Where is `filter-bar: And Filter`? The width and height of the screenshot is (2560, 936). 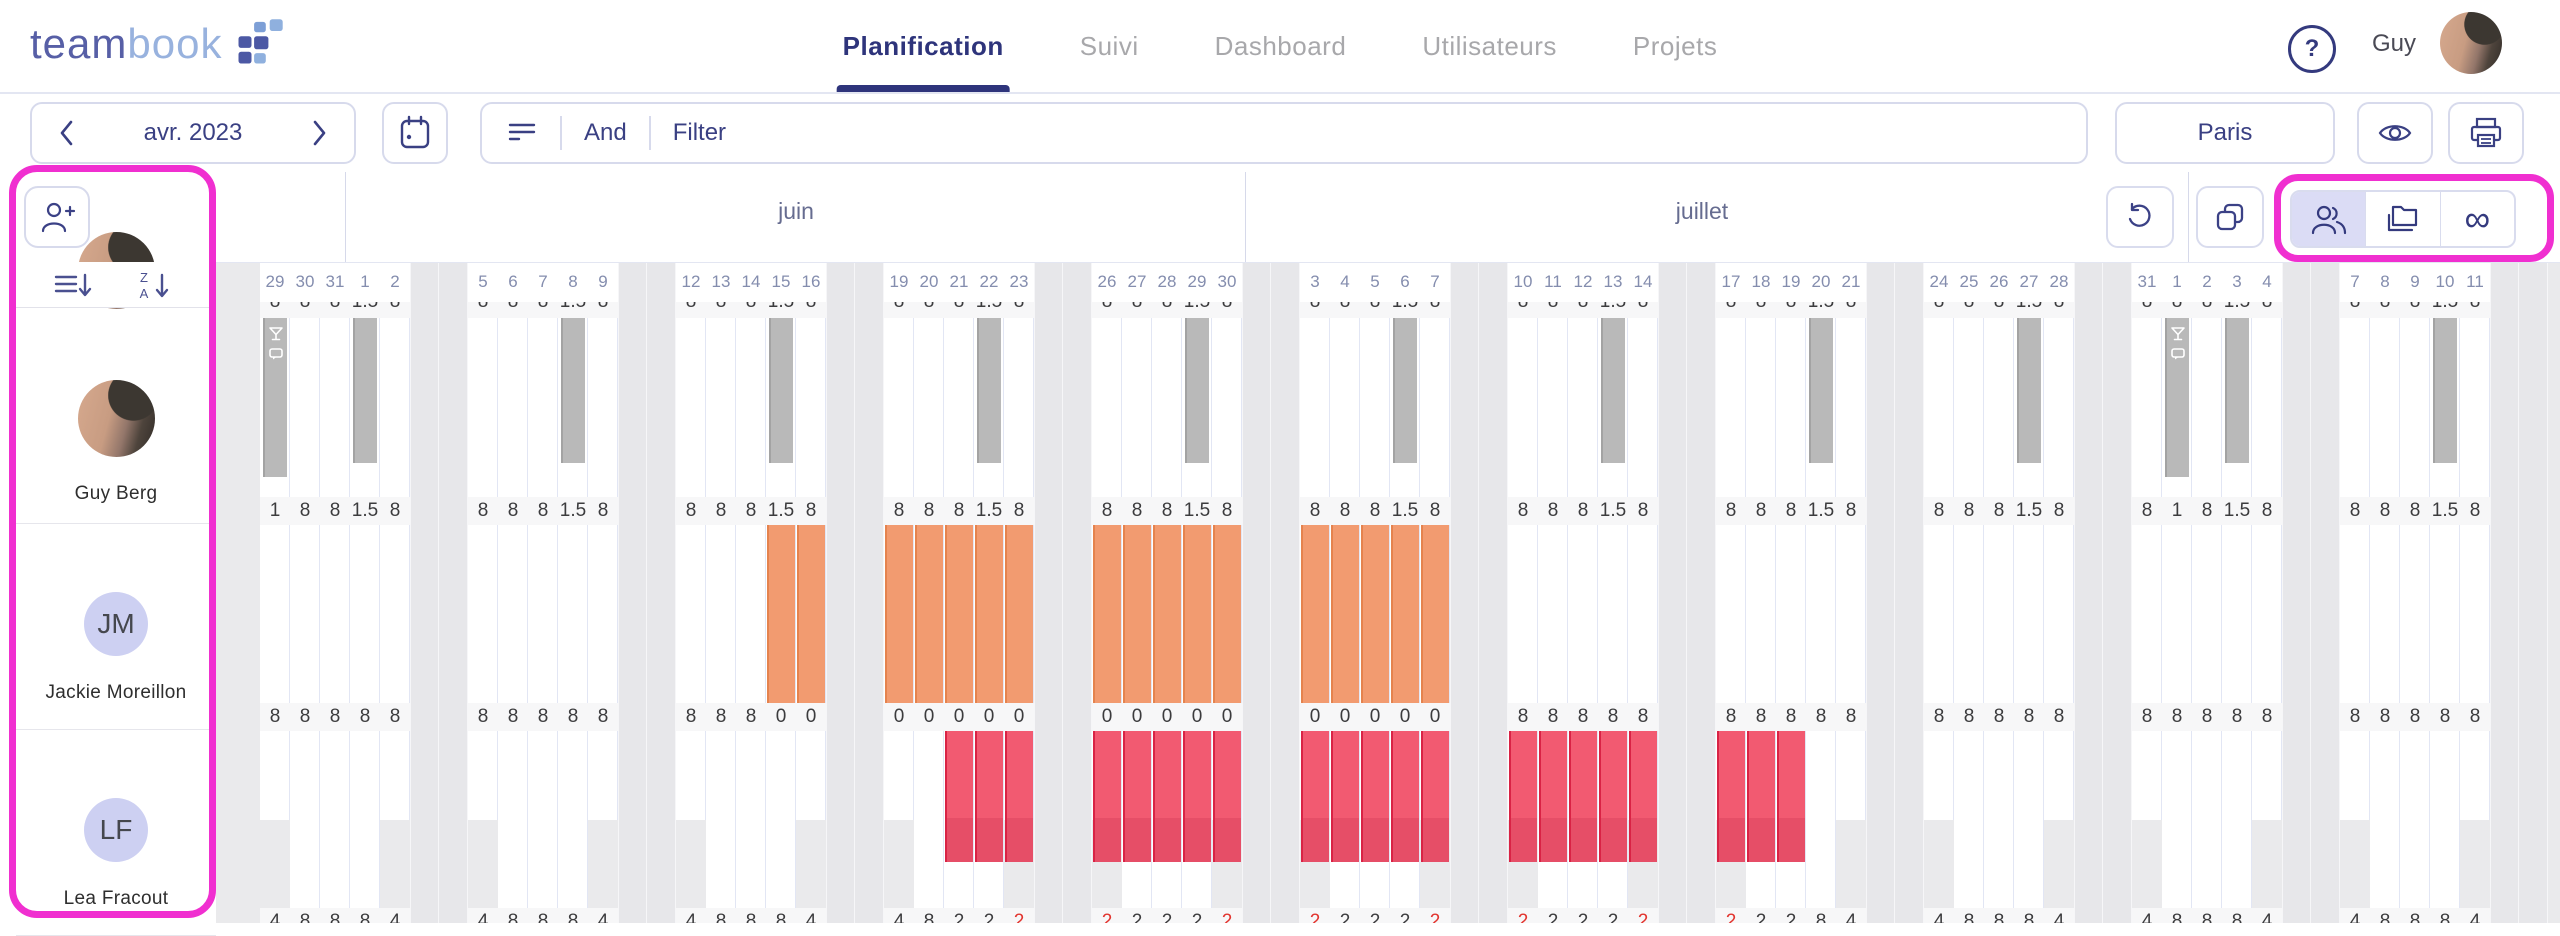 filter-bar: And Filter is located at coordinates (1284, 133).